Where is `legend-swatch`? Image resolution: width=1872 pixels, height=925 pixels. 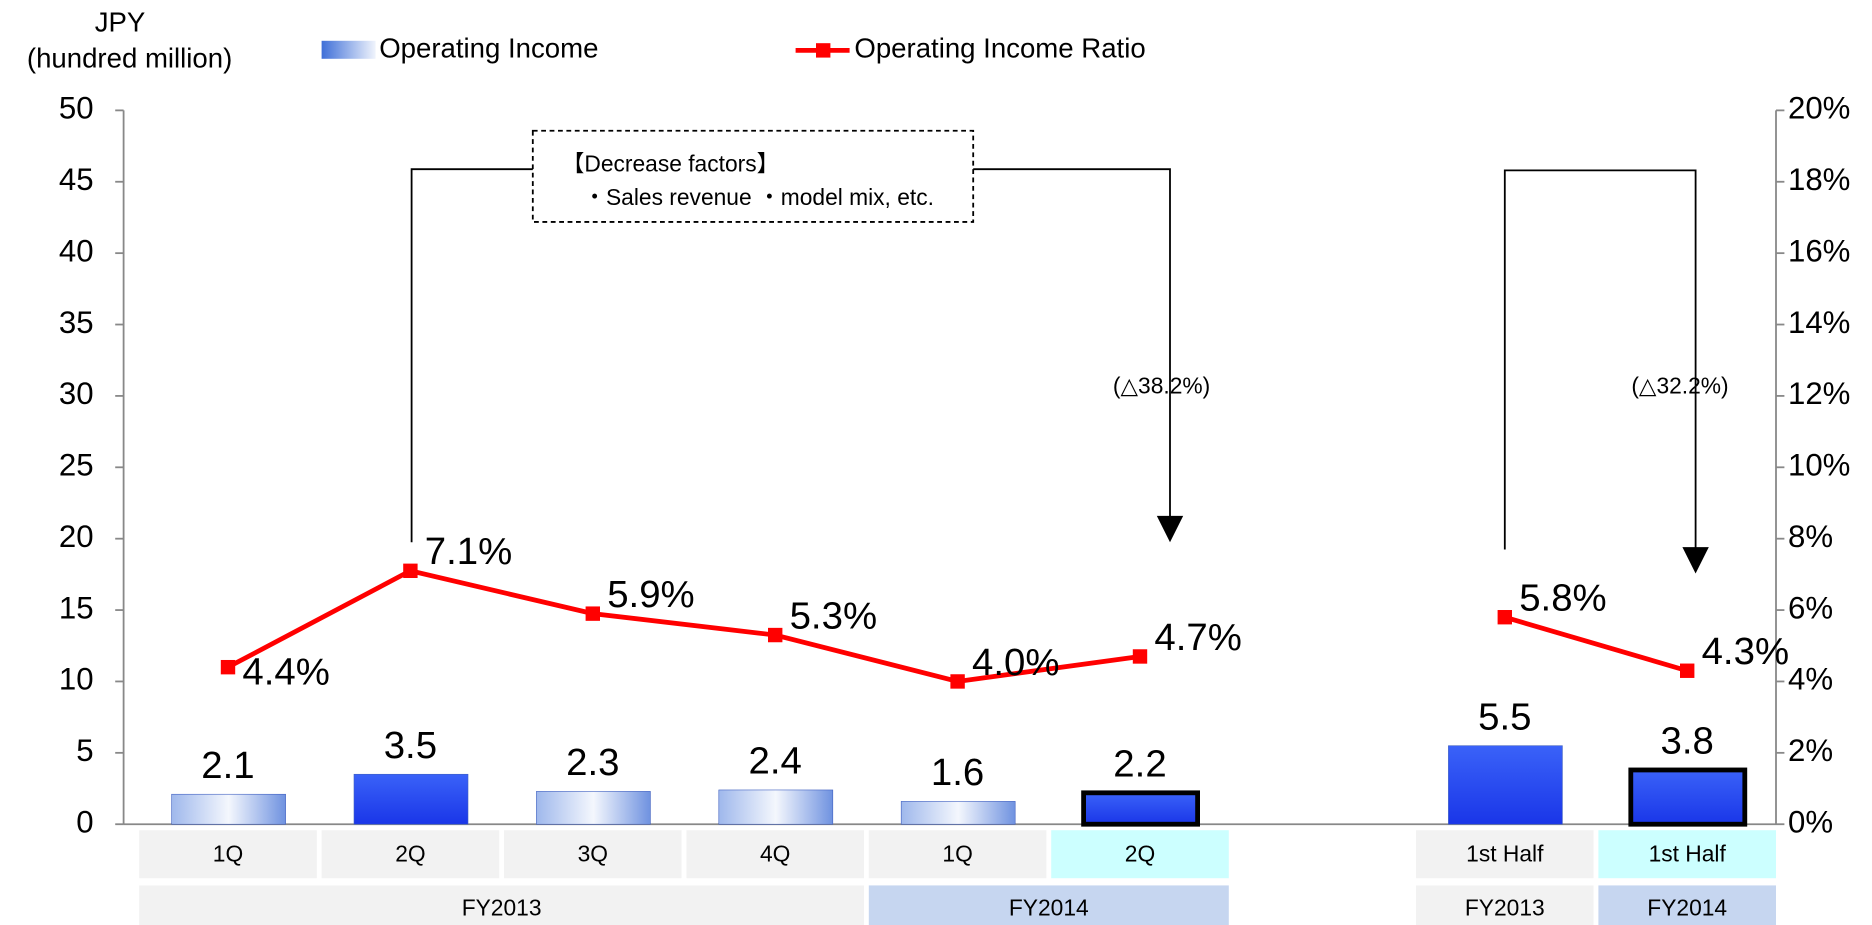 legend-swatch is located at coordinates (348, 49).